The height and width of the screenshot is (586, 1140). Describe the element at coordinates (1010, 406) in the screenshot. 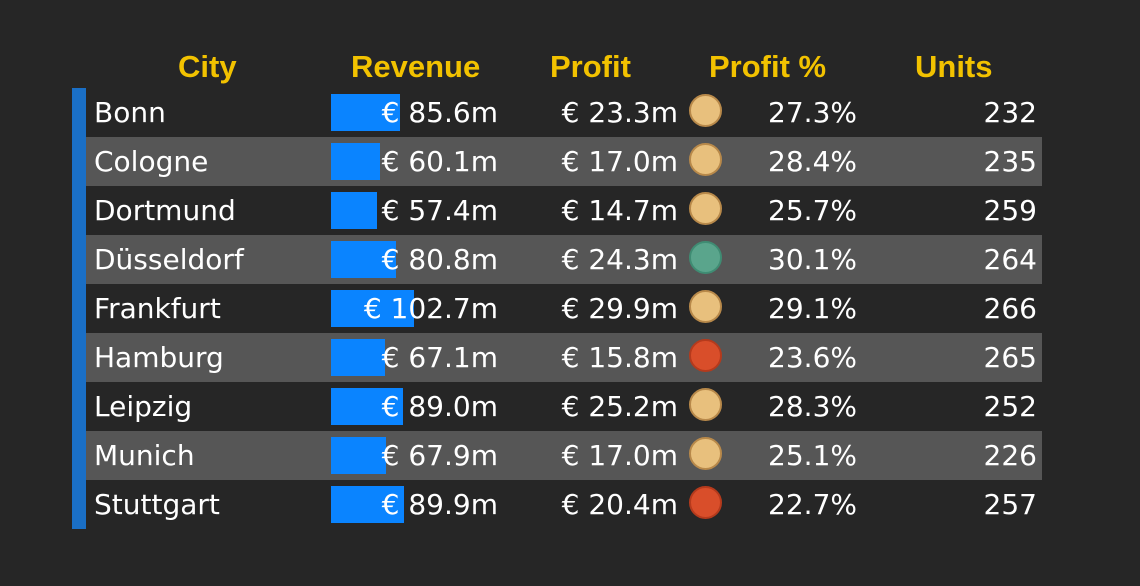

I see `units-label: 252` at that location.